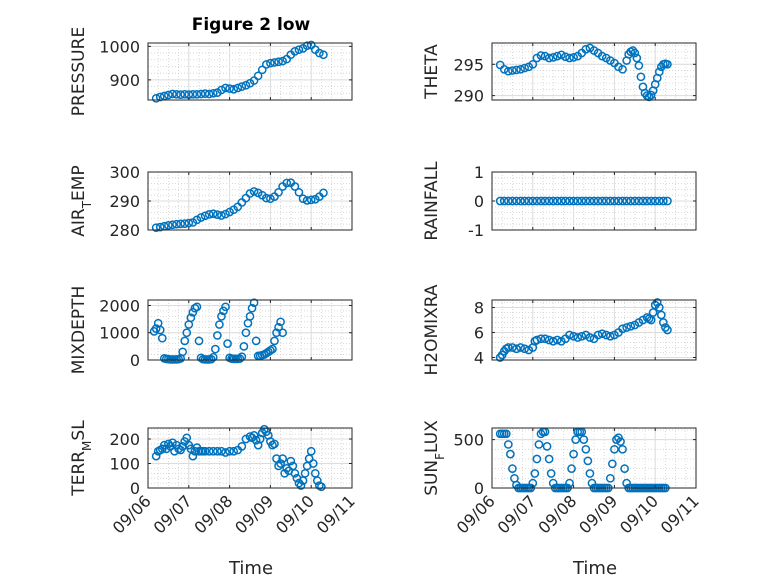 This screenshot has height=583, width=778. Describe the element at coordinates (79, 430) in the screenshot. I see `y-axis-label-rest: SL` at that location.